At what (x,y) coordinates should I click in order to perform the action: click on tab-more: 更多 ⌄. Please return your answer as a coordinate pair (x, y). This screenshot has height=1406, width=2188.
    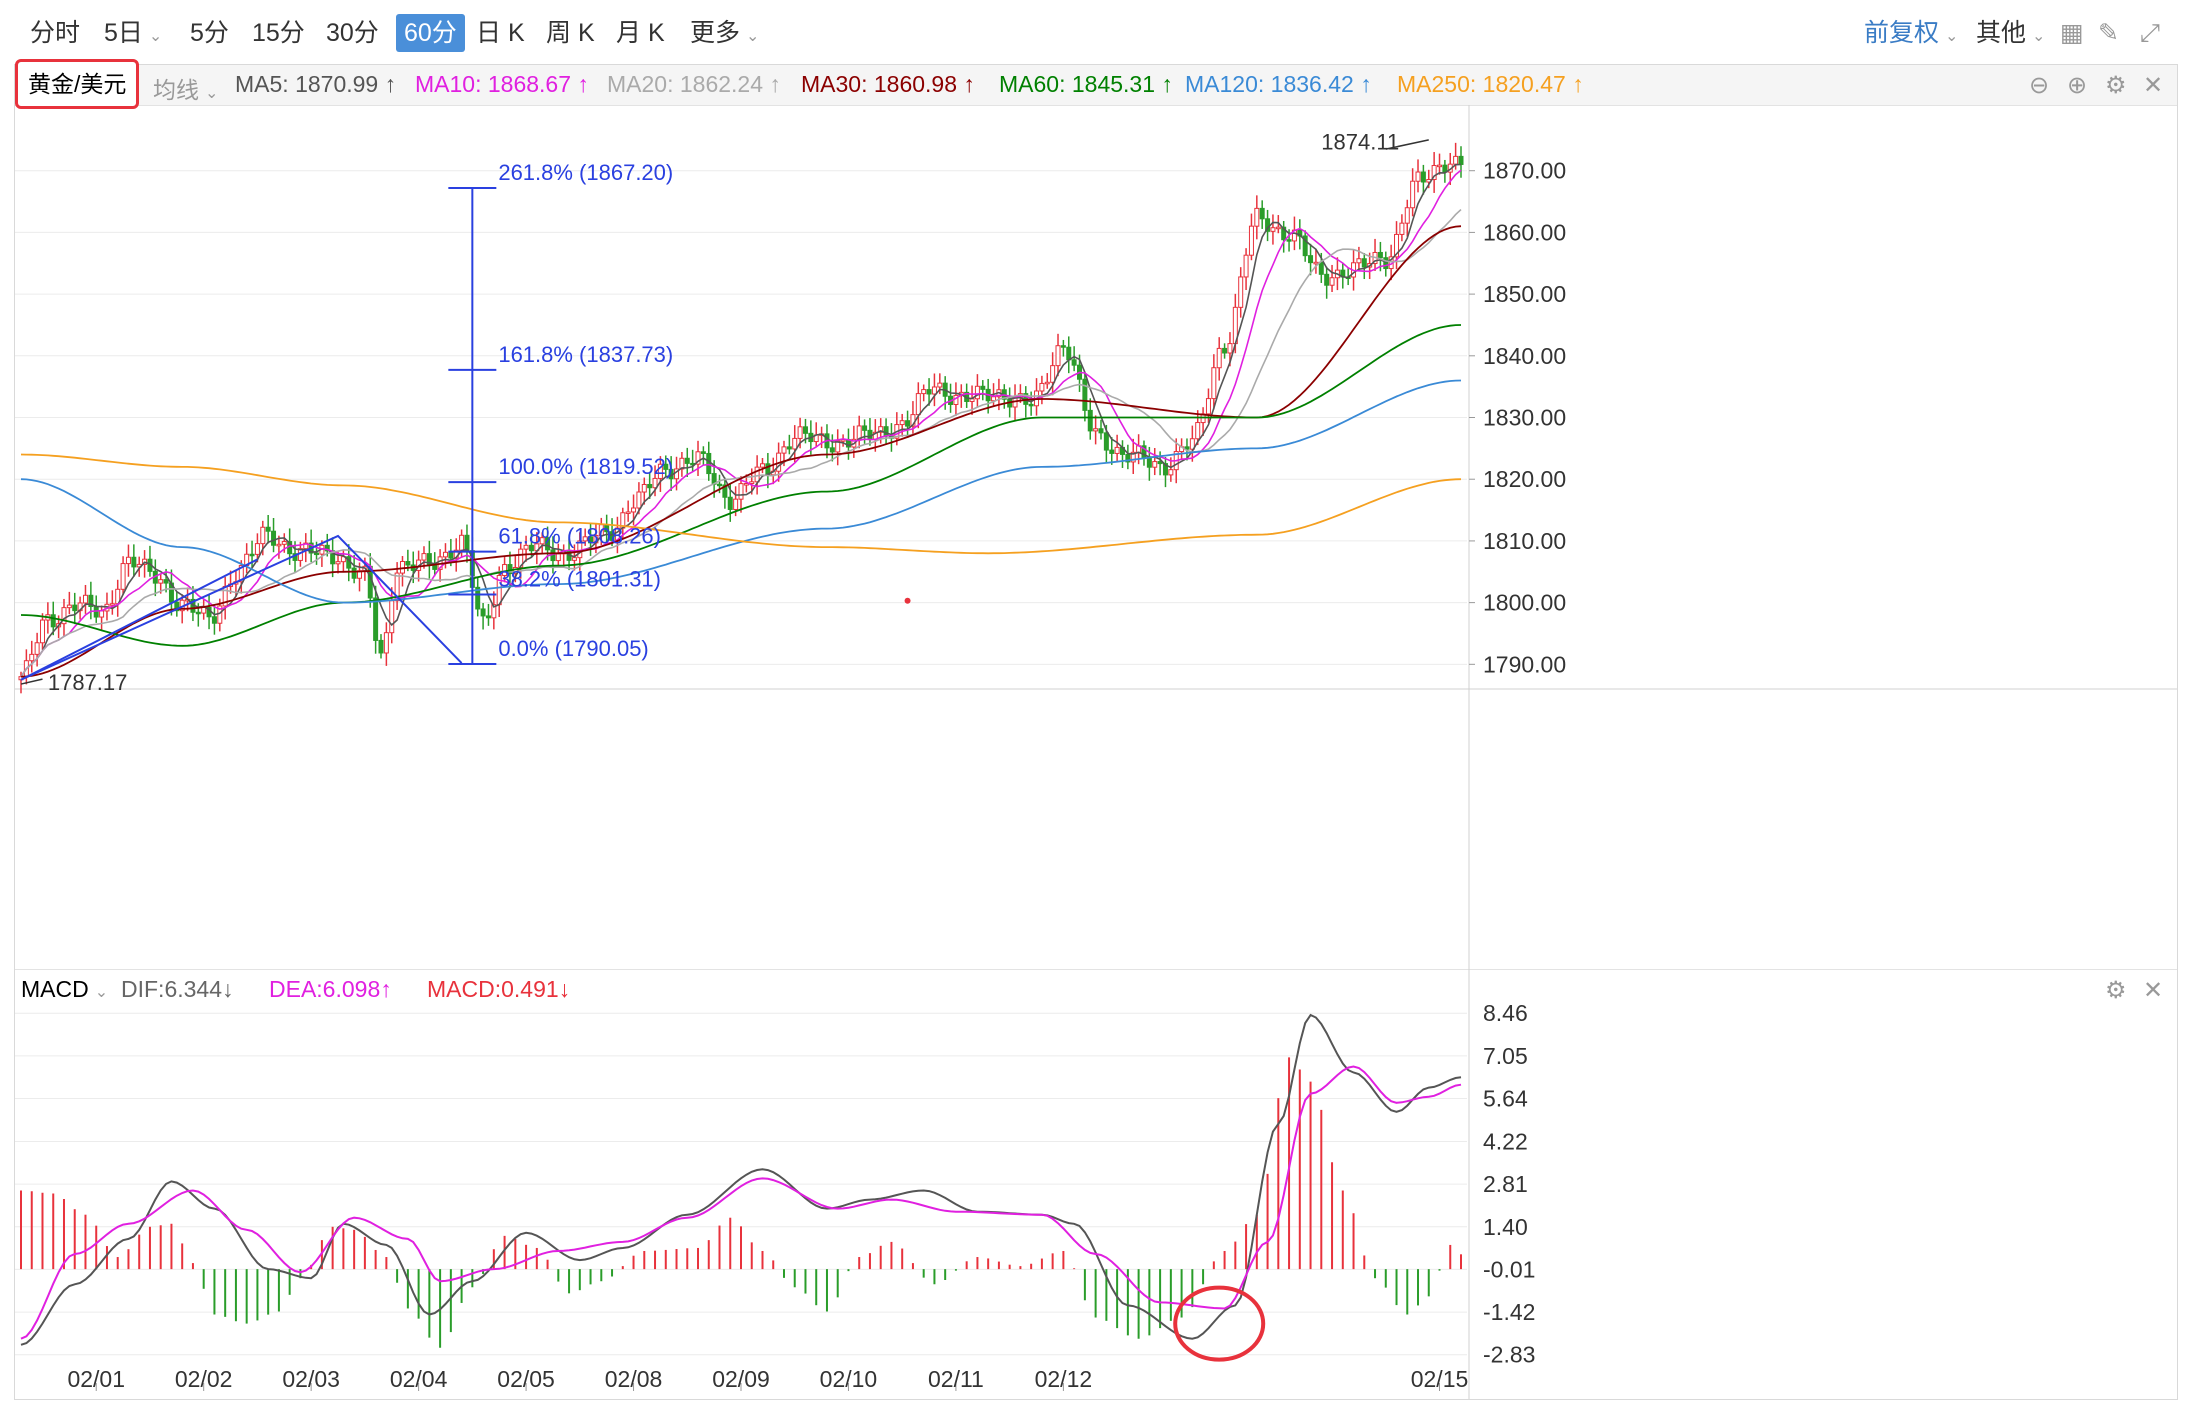
    Looking at the image, I should click on (724, 33).